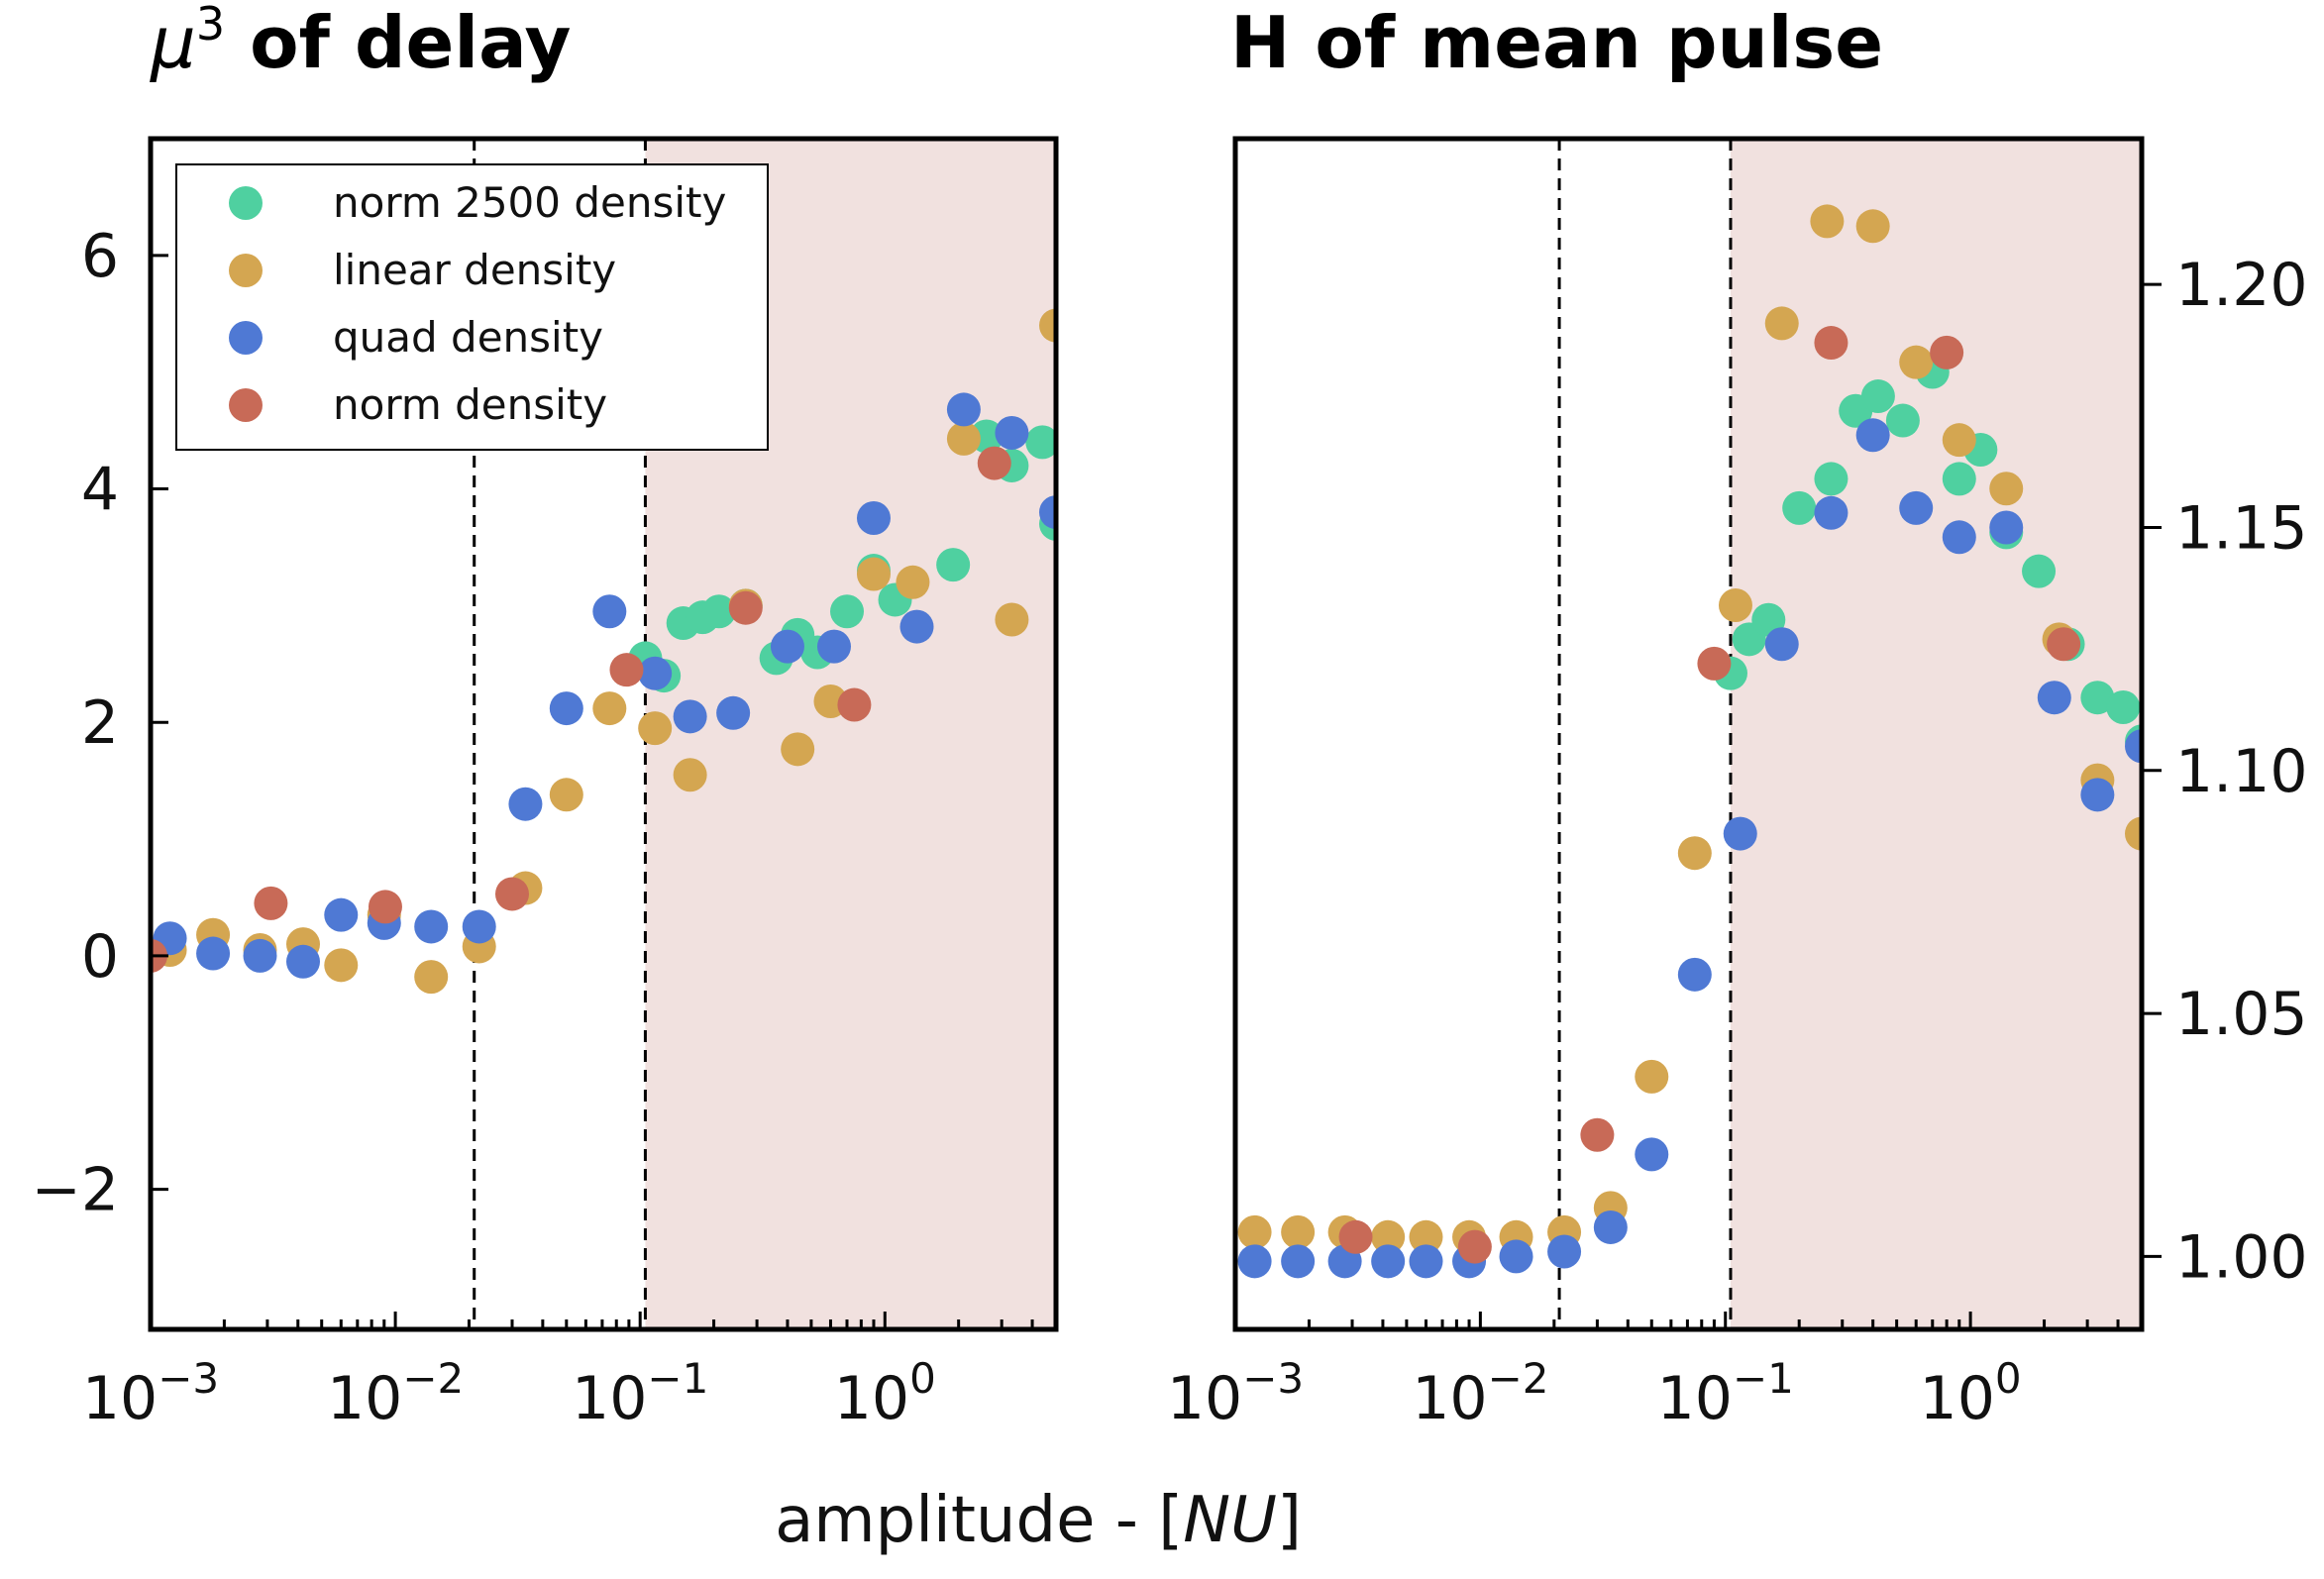 Image resolution: width=2324 pixels, height=1579 pixels. I want to click on x-axis-label: amplitude - [NU], so click(1038, 1520).